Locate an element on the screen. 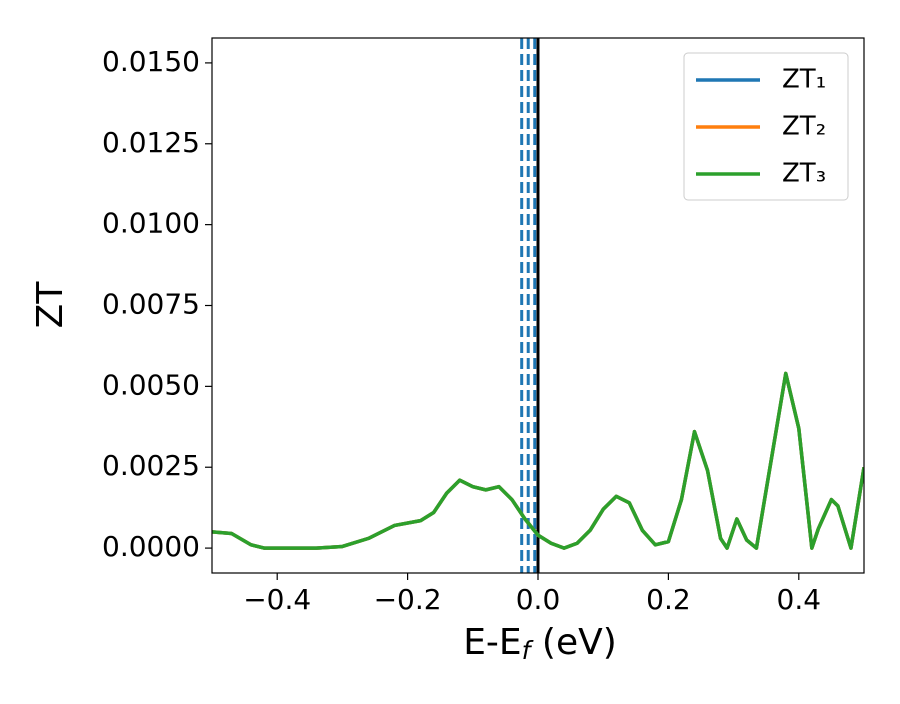 The image size is (900, 704). y-tick-label: 0.0100 is located at coordinates (151, 223).